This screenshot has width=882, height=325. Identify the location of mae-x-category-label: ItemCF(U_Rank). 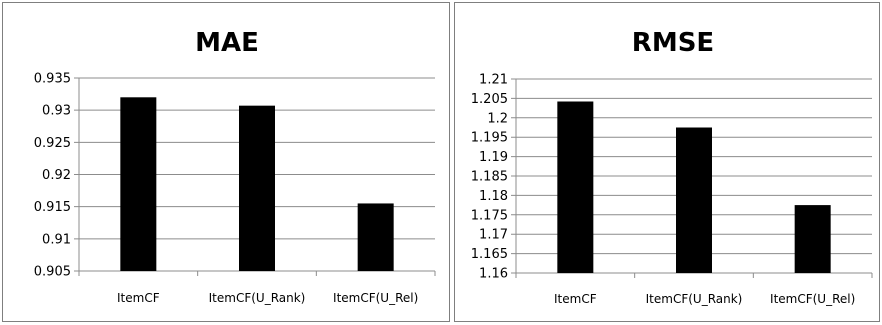
(257, 298).